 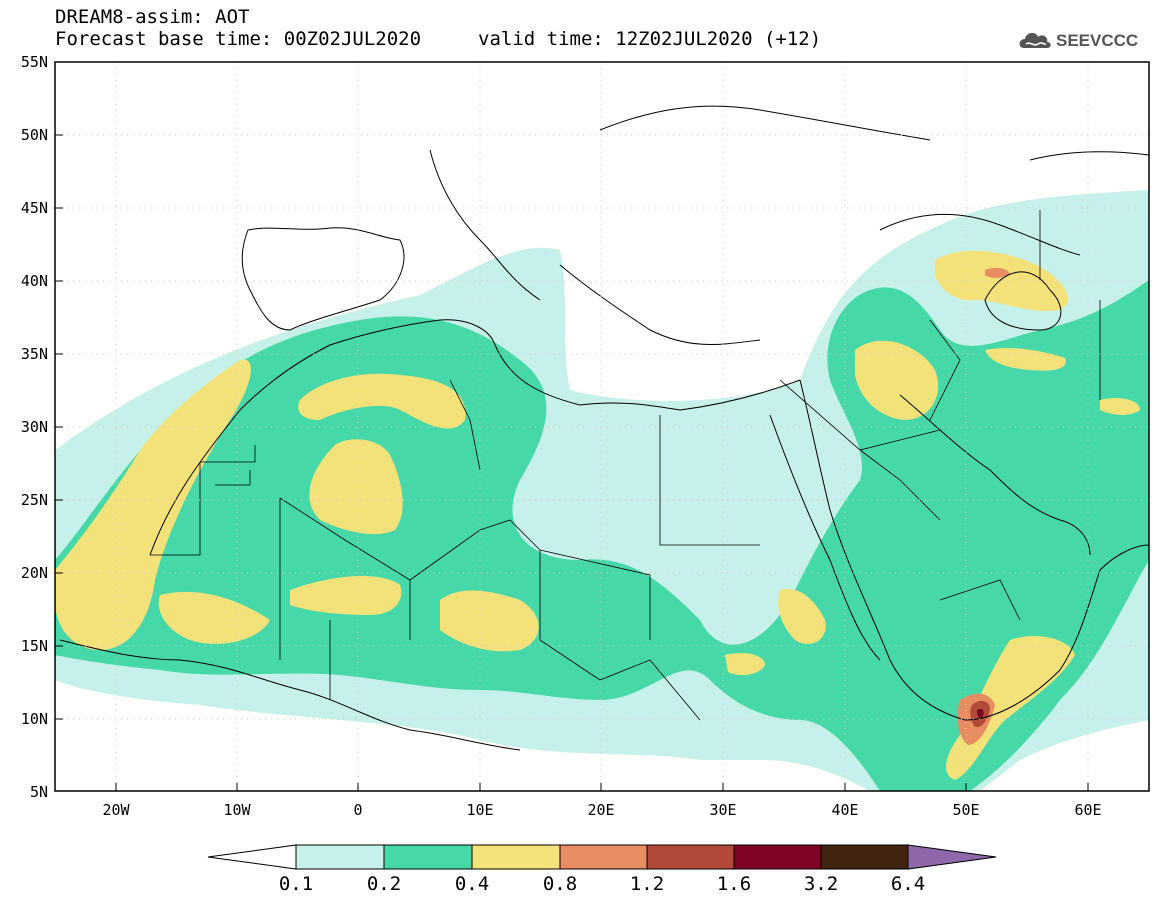 I want to click on forecast-base-time: Forecast base time: 00Z02JUL2020, so click(x=238, y=39).